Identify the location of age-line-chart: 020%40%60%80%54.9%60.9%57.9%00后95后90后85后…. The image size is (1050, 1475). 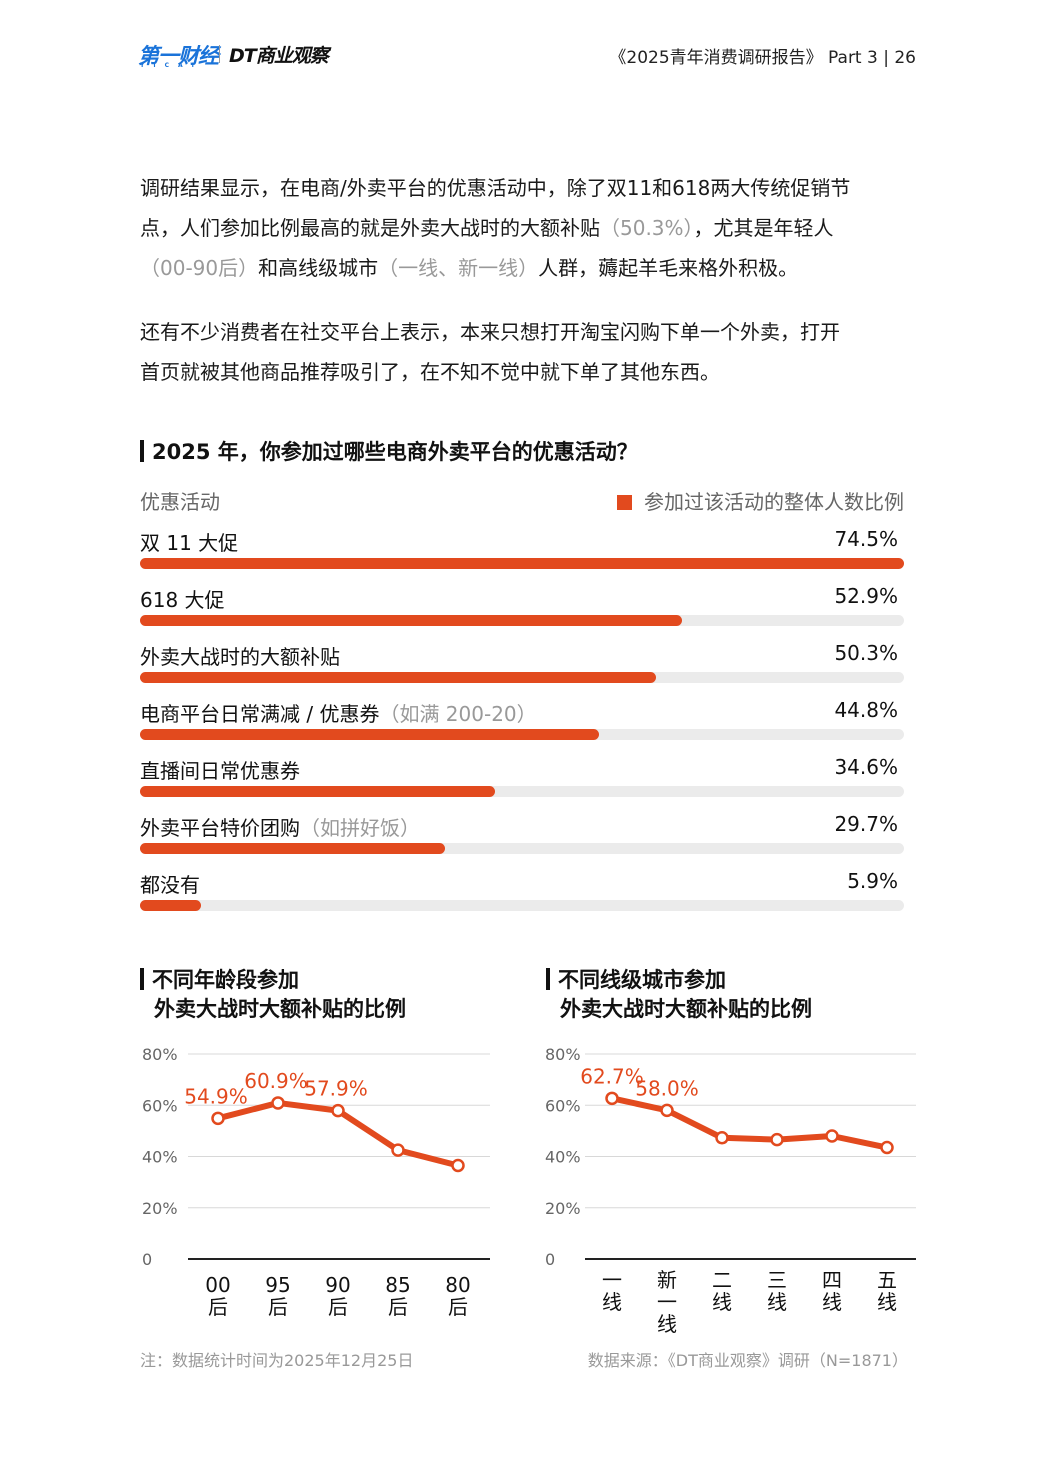
(316, 1182).